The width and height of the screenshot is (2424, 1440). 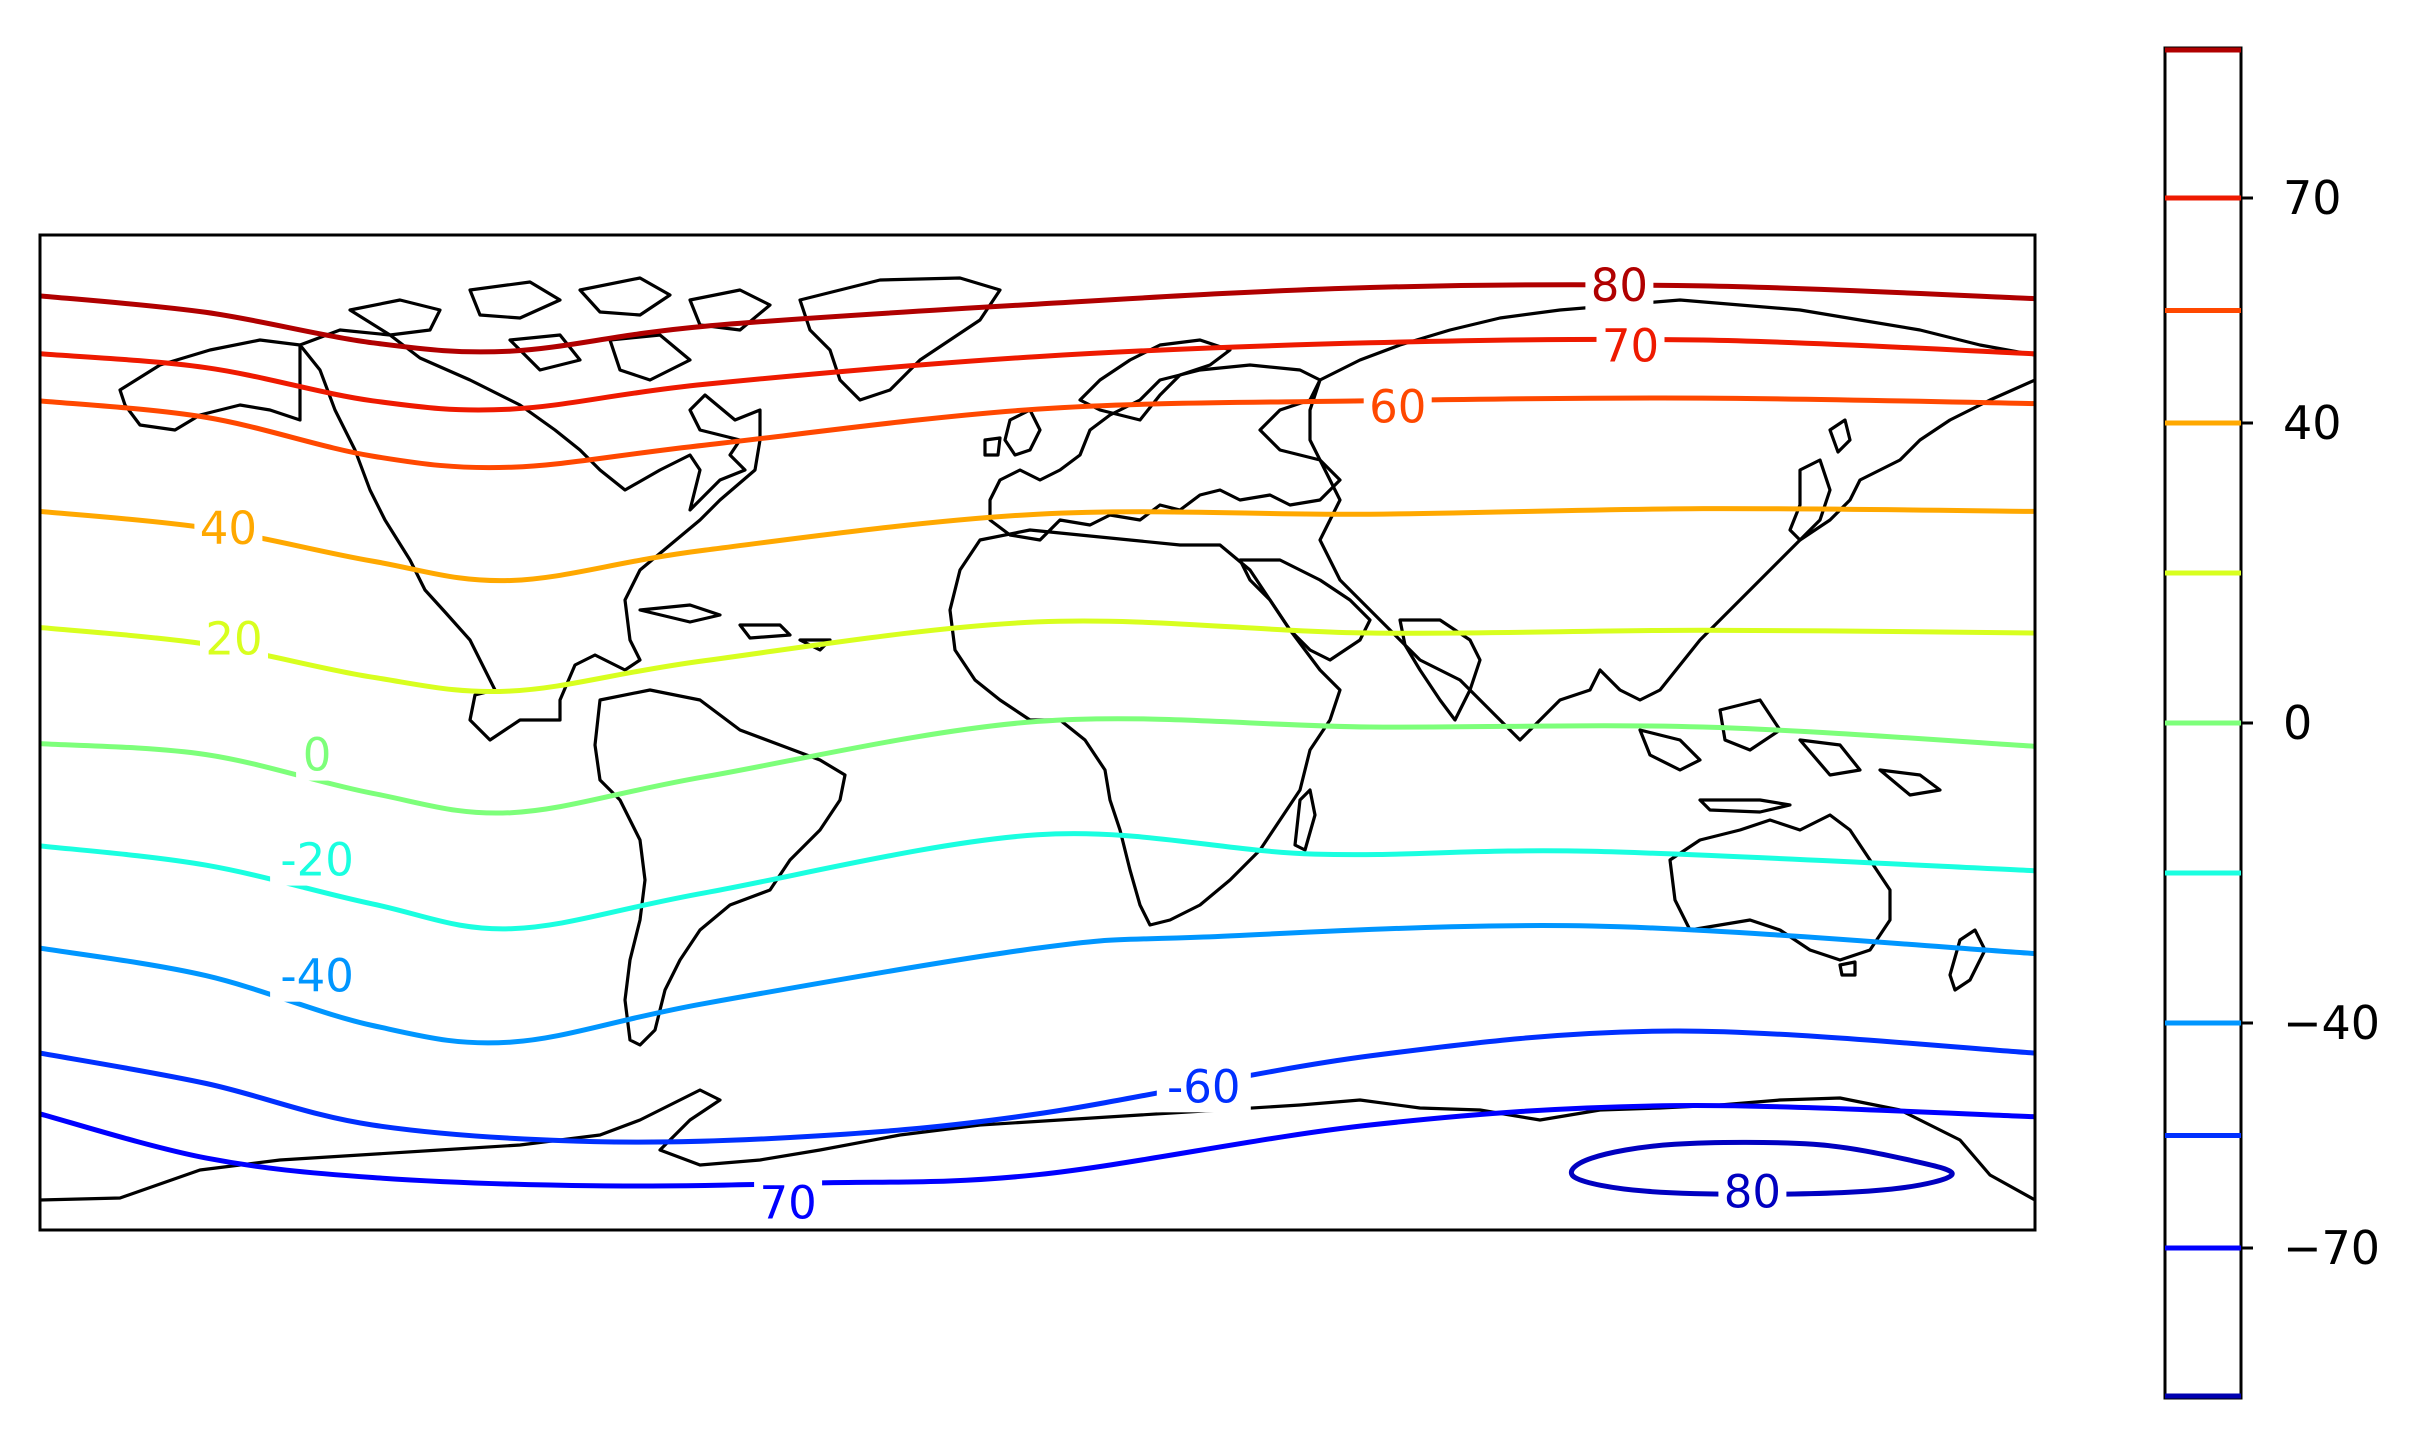 What do you see at coordinates (720, 867) in the screenshot?
I see `coastline-south-america` at bounding box center [720, 867].